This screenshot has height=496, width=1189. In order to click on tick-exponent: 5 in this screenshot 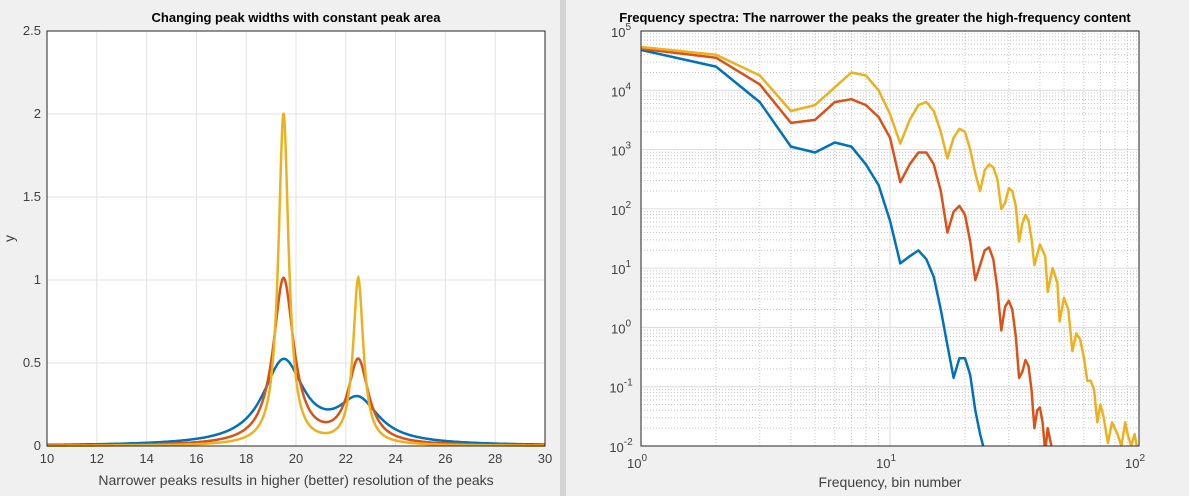, I will do `click(628, 27)`.